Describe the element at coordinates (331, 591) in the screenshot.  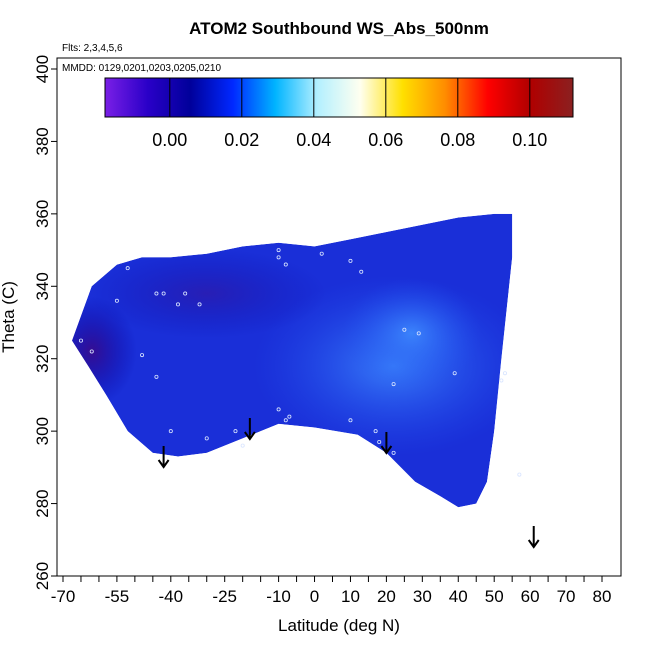
I see `x-axis: -70 -55 -40 -25 -10 0 10 20 30 40 50 60 70 80` at that location.